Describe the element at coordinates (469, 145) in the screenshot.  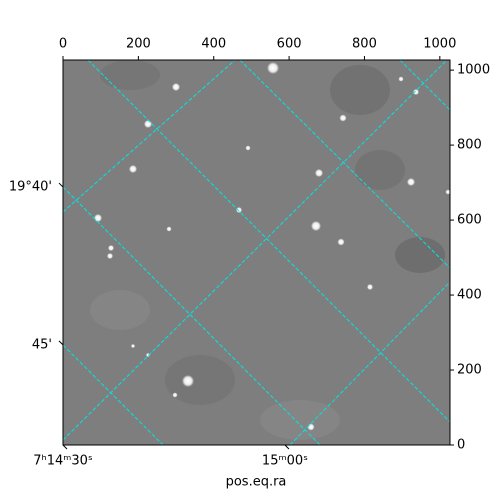
I see `right-tick-label: 800` at that location.